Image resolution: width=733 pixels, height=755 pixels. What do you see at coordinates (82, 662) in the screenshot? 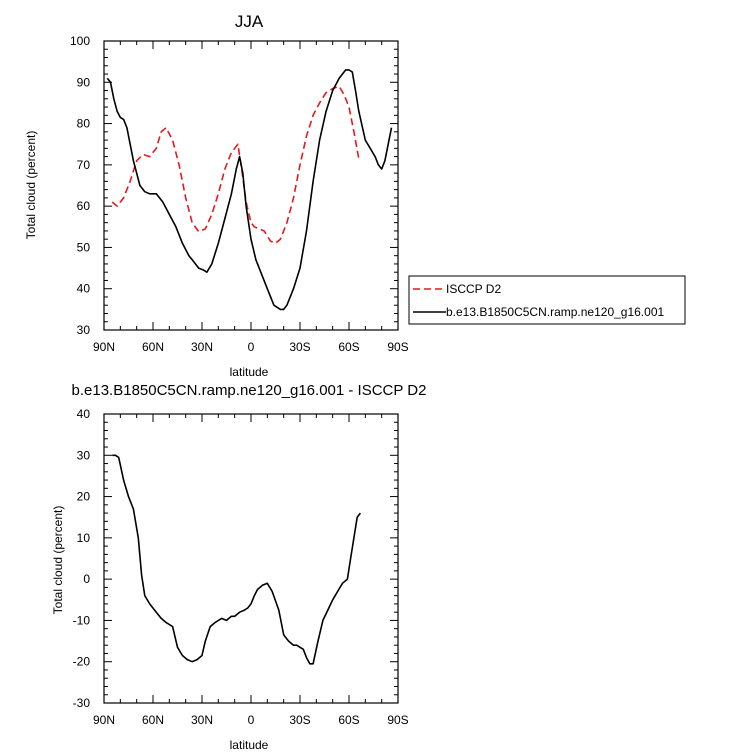
I see `bottom-y-tick-label: -20` at bounding box center [82, 662].